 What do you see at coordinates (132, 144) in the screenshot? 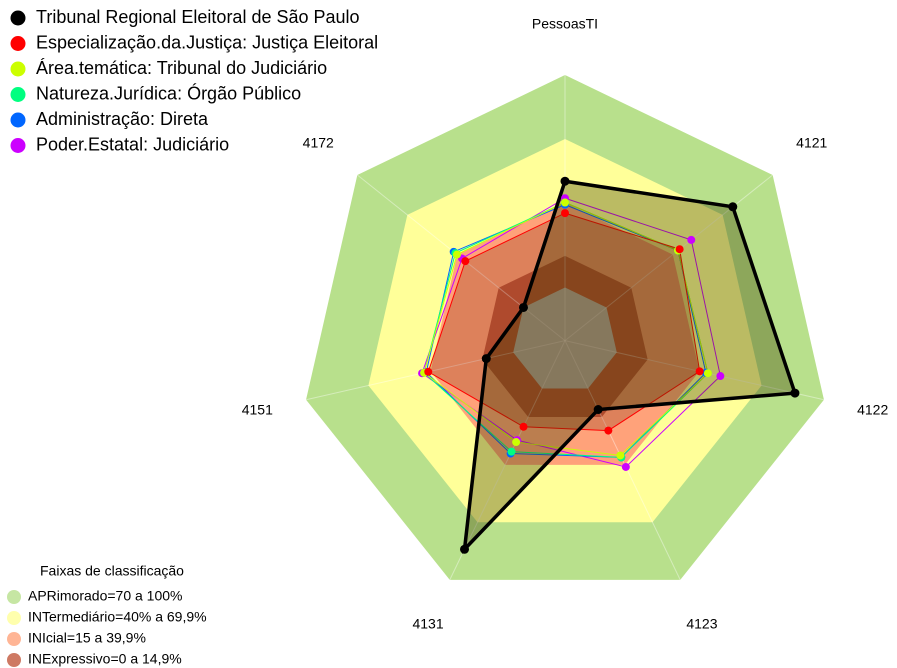
I see `legend-label: Poder.Estatal: Judiciário` at bounding box center [132, 144].